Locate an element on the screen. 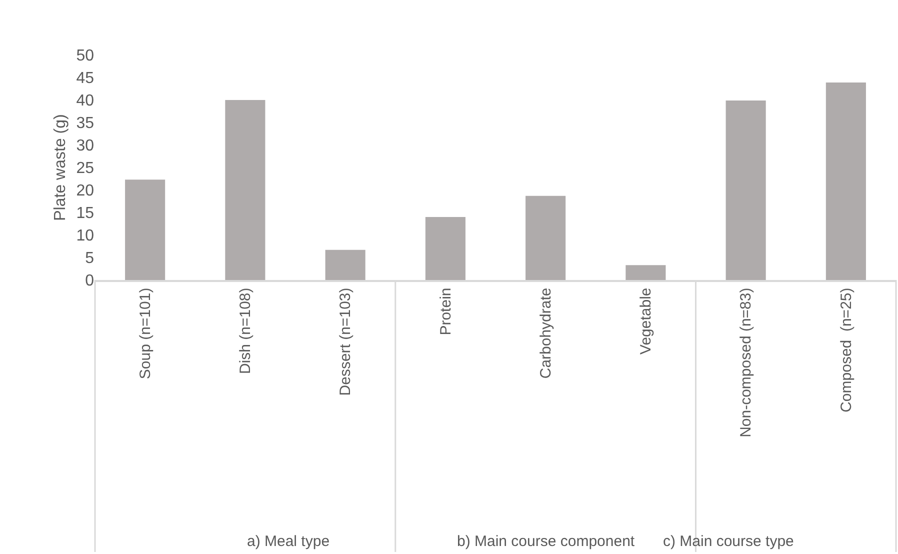  y-axis-title: Plate waste (g) is located at coordinates (61, 167).